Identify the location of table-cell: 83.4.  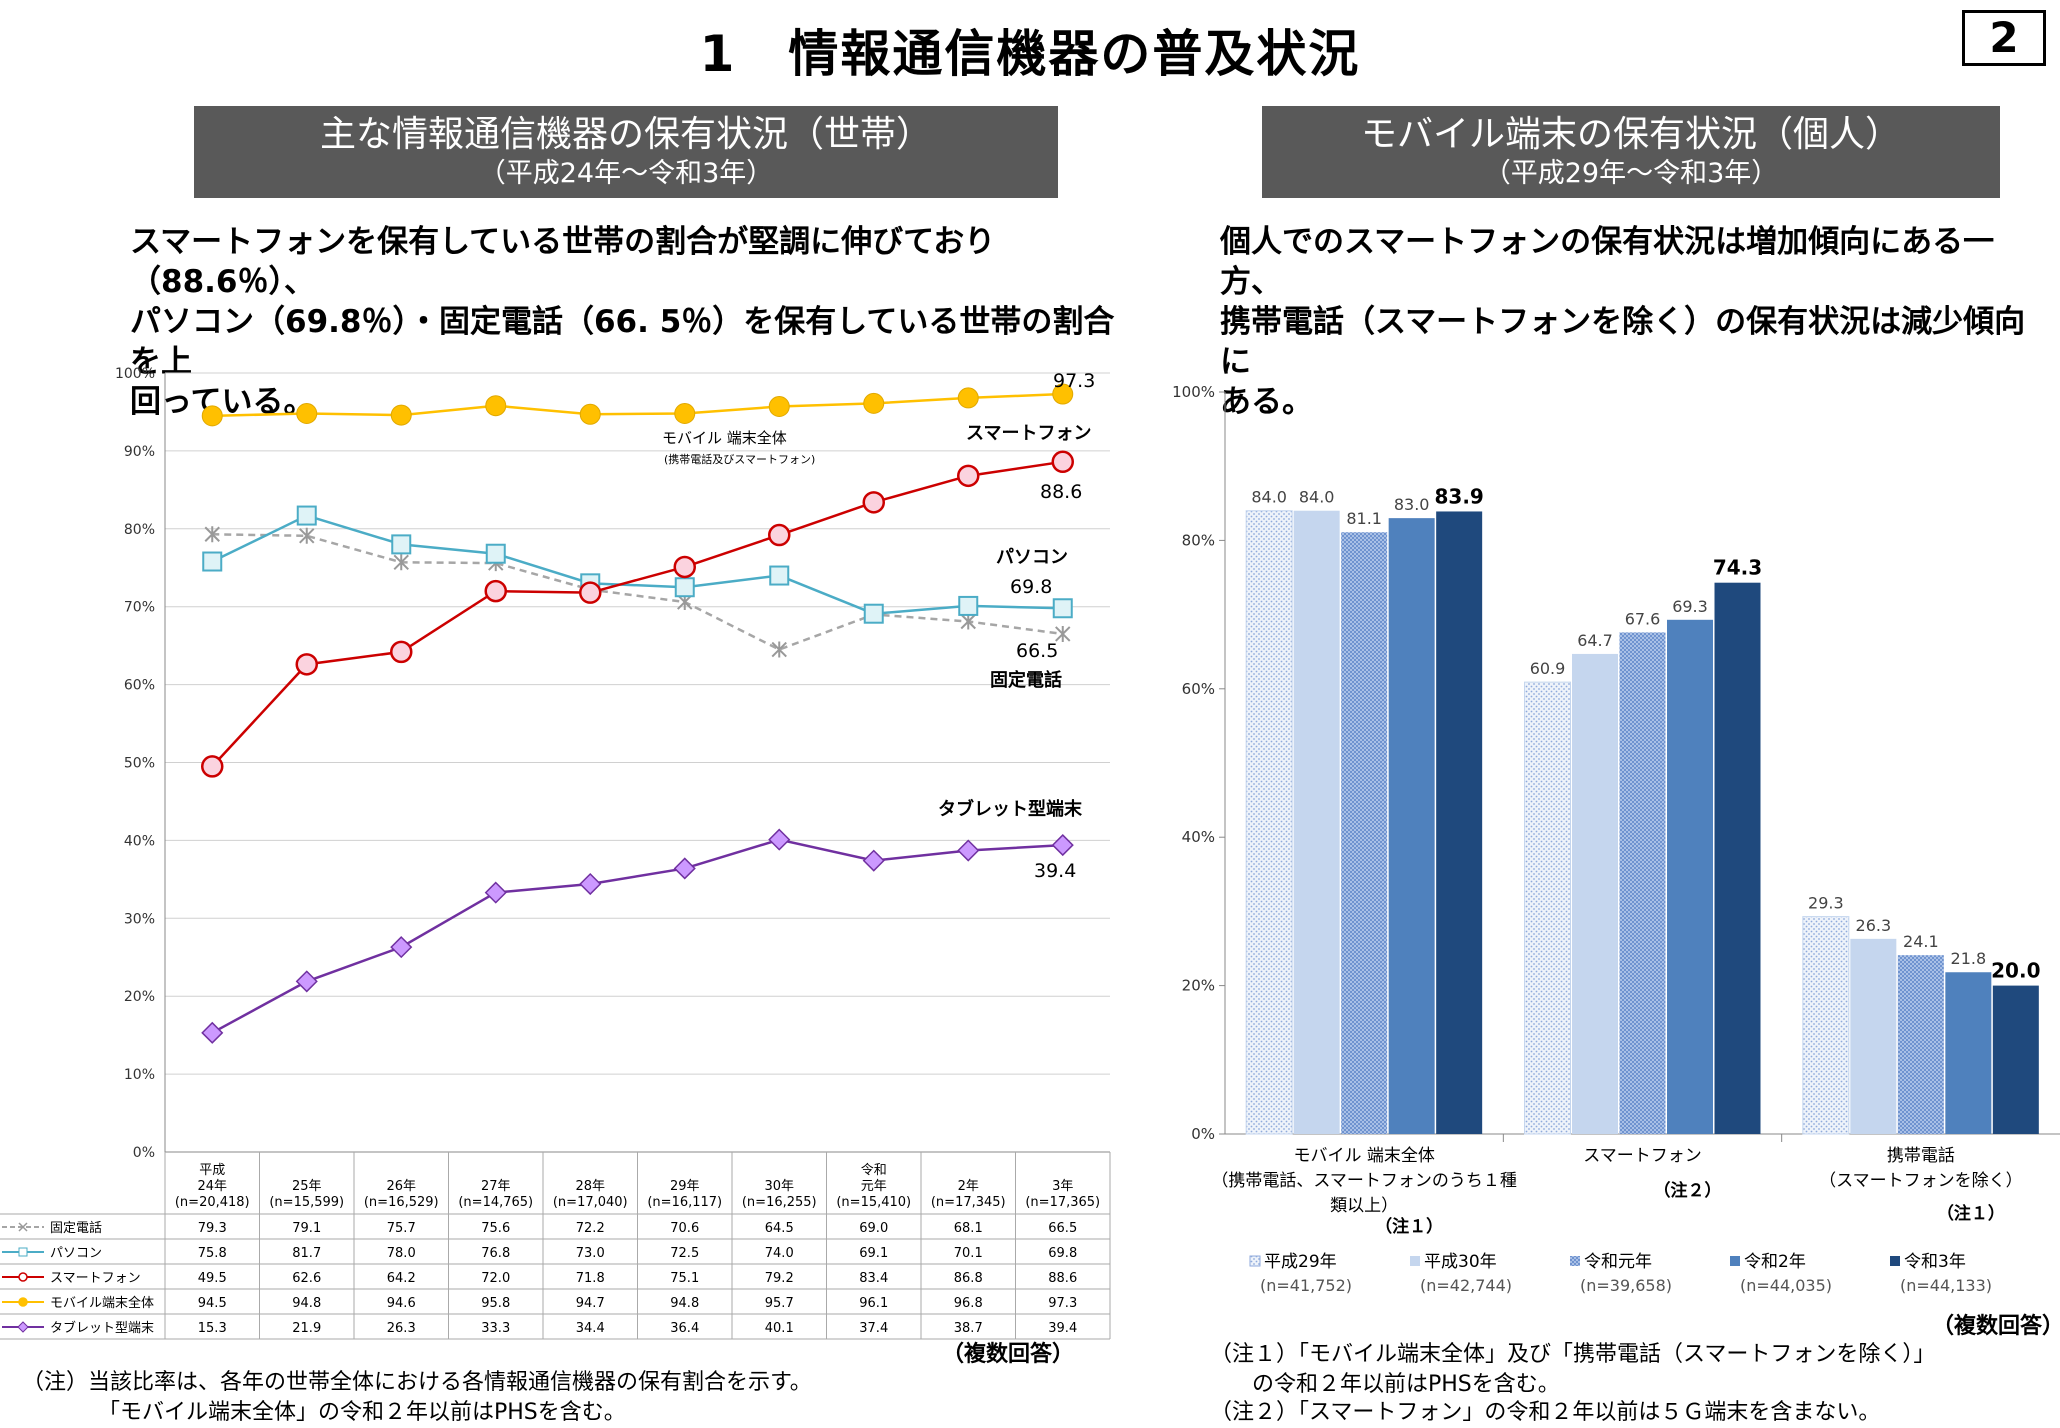
(873, 1278).